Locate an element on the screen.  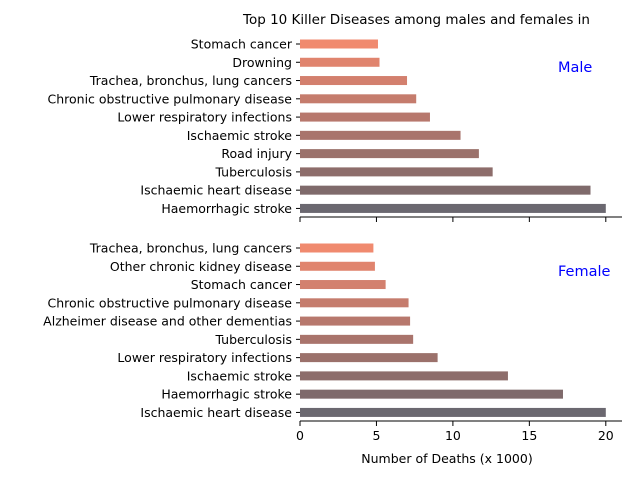
category-label: Alzheimer disease and other dementias is located at coordinates (167, 321).